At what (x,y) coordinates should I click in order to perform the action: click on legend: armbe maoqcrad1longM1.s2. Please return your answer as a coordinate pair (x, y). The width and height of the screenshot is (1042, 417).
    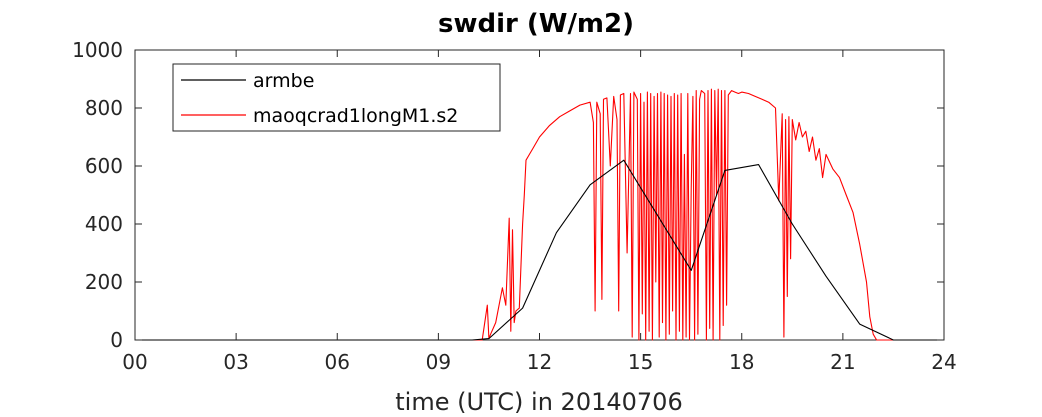
    Looking at the image, I should click on (336, 97).